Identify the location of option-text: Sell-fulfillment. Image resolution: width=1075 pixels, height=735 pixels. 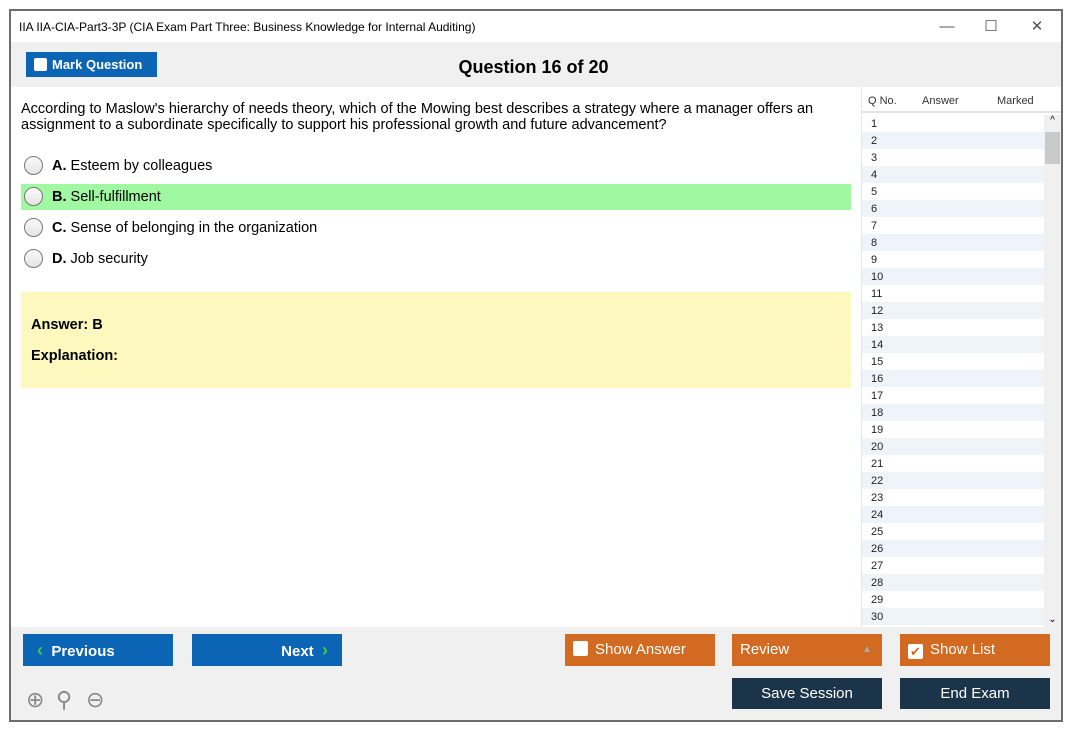
(115, 197).